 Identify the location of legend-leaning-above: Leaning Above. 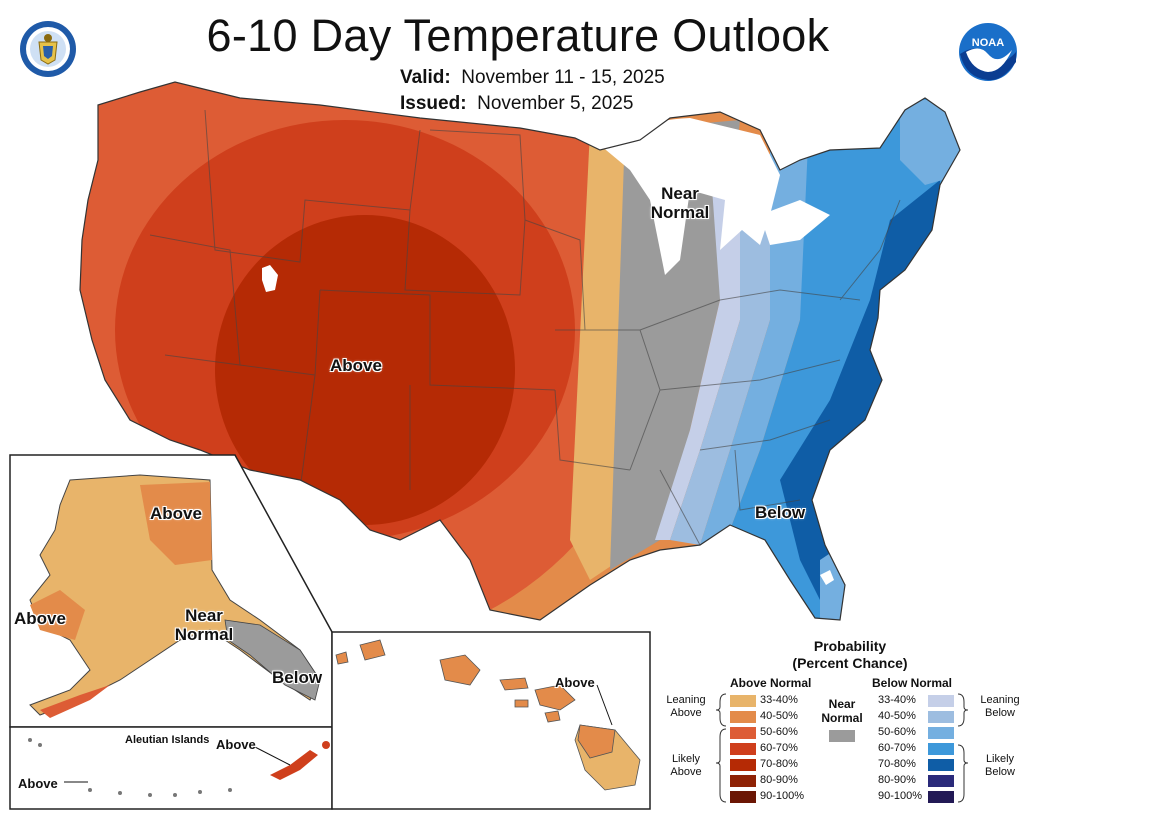
(686, 706).